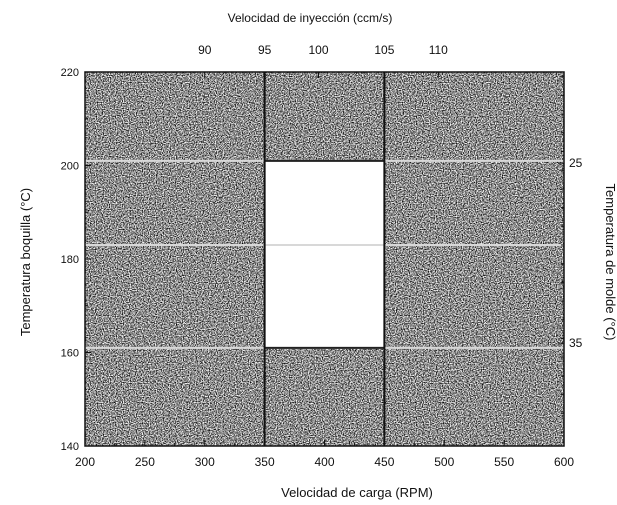 This screenshot has width=617, height=505. What do you see at coordinates (324, 116) in the screenshot?
I see `top-shaded-region` at bounding box center [324, 116].